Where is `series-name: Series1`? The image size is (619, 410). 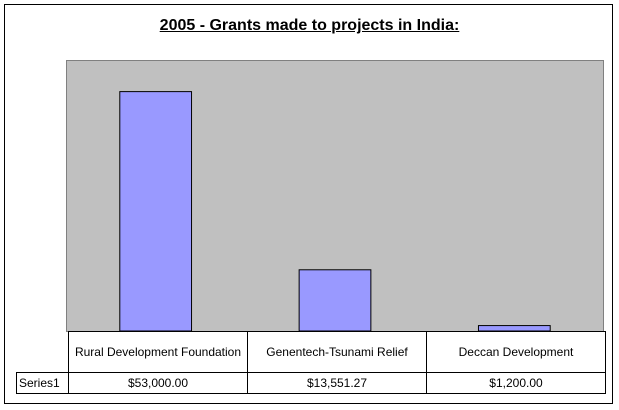
series-name: Series1 is located at coordinates (42, 383).